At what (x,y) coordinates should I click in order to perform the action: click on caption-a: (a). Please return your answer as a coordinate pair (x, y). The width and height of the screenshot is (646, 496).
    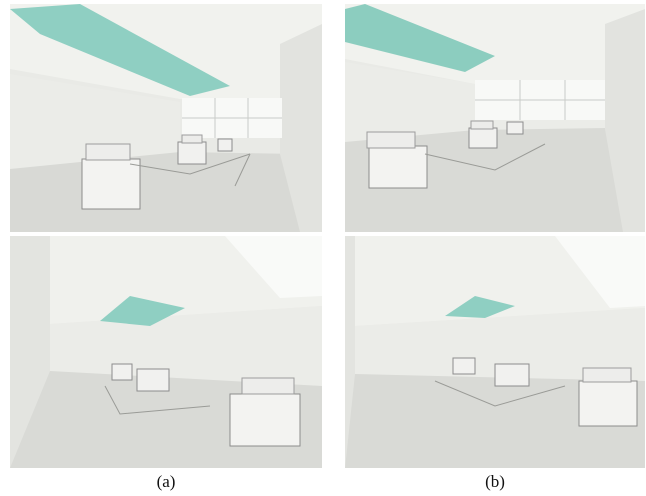
    Looking at the image, I should click on (166, 481).